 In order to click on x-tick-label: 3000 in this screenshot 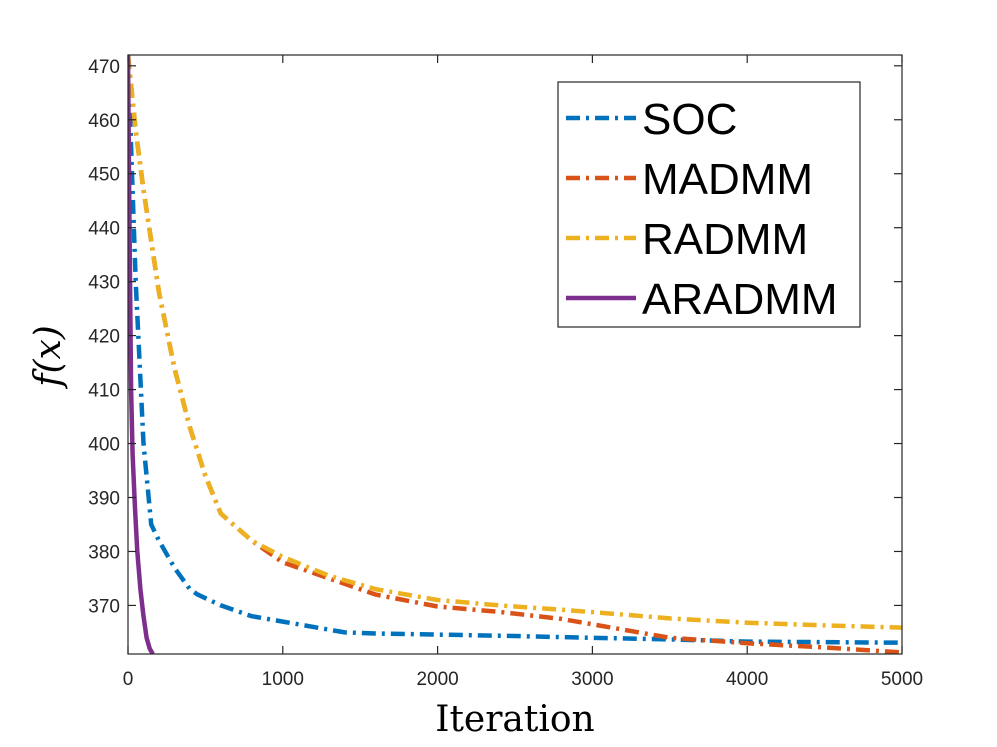, I will do `click(592, 679)`.